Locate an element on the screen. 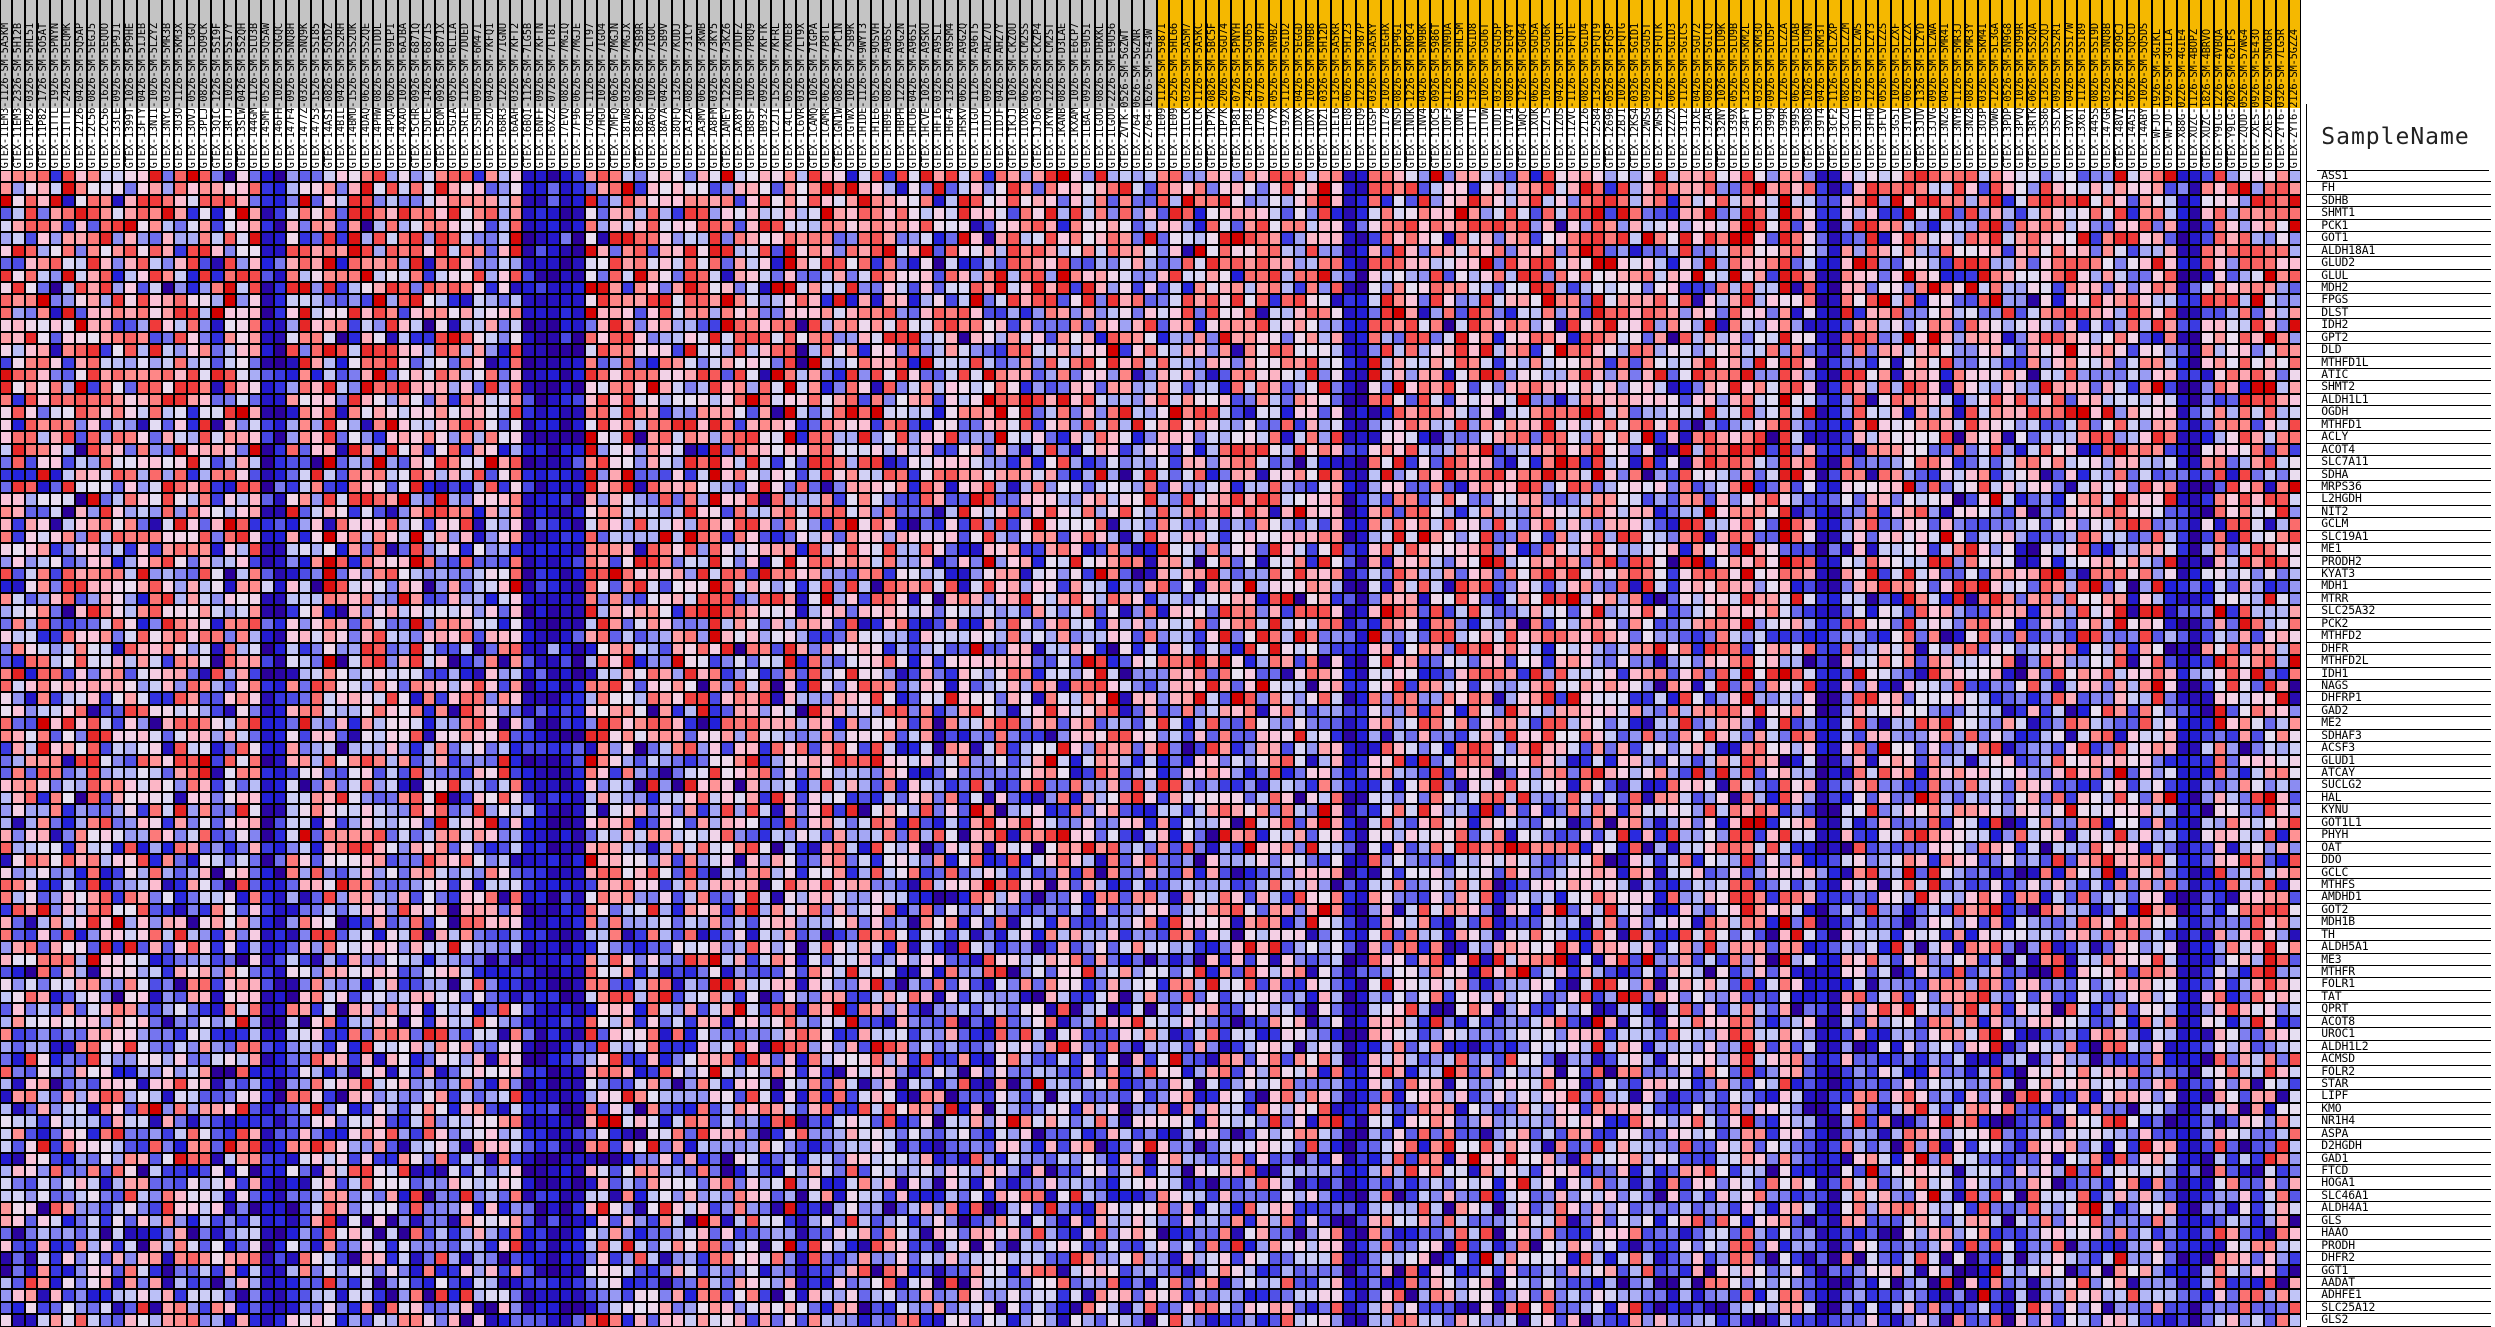  column-header: GTEX-11P7K-0826-SM-5BC5F is located at coordinates (1212, 85).